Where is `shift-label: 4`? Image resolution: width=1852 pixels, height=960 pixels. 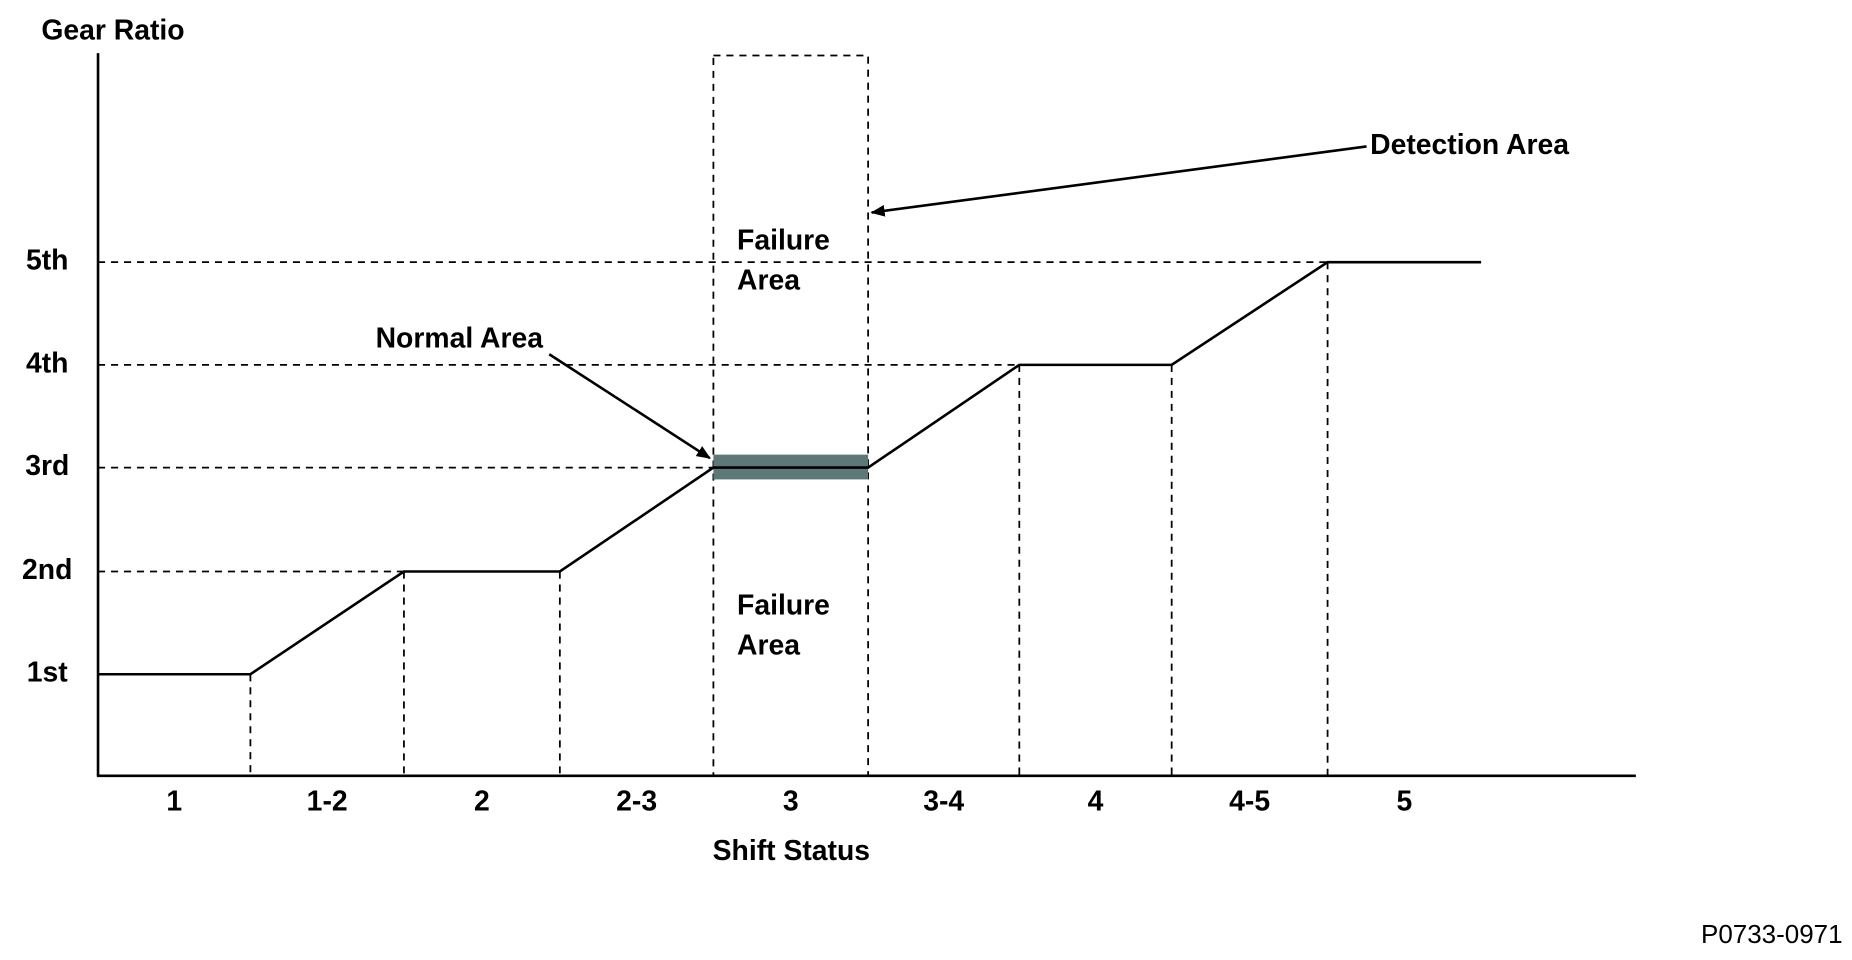
shift-label: 4 is located at coordinates (1096, 801).